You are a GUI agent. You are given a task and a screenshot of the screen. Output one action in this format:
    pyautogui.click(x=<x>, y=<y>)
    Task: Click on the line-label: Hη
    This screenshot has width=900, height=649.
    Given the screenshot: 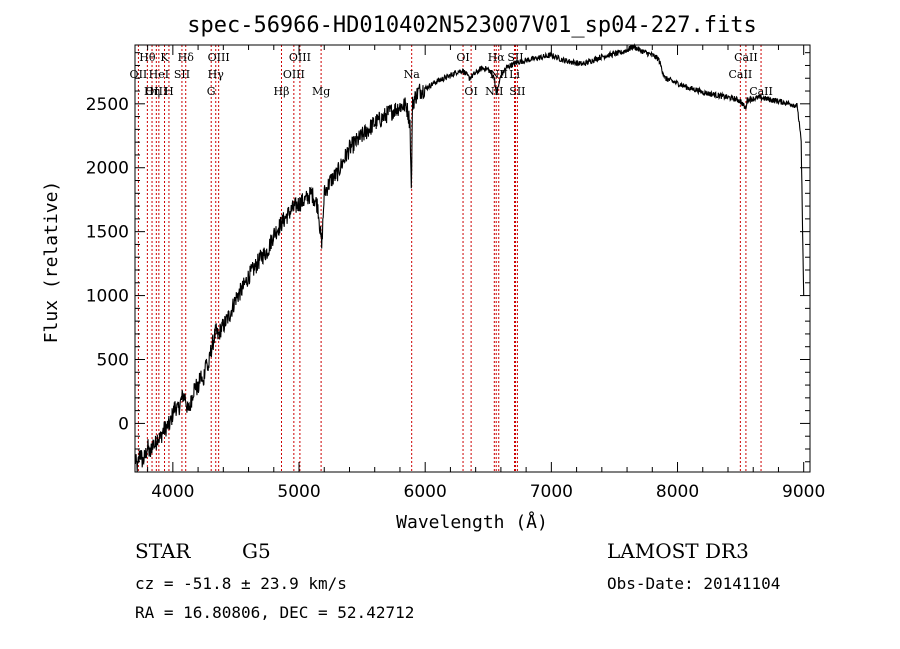 What is the action you would take?
    pyautogui.click(x=152, y=91)
    